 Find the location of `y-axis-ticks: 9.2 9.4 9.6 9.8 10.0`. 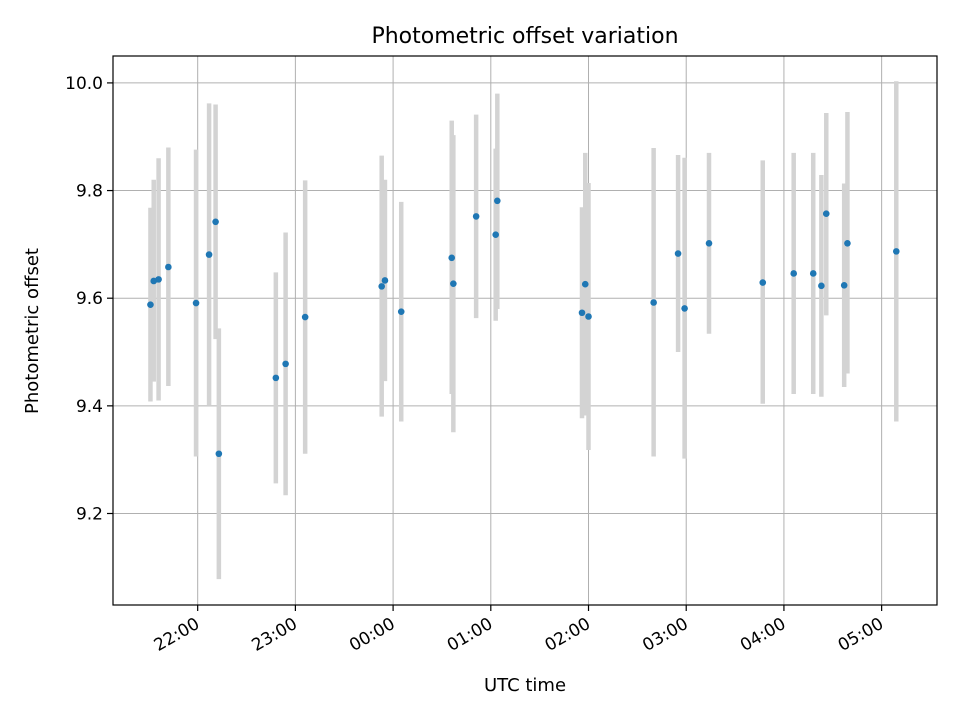

y-axis-ticks: 9.2 9.4 9.6 9.8 10.0 is located at coordinates (89, 299).